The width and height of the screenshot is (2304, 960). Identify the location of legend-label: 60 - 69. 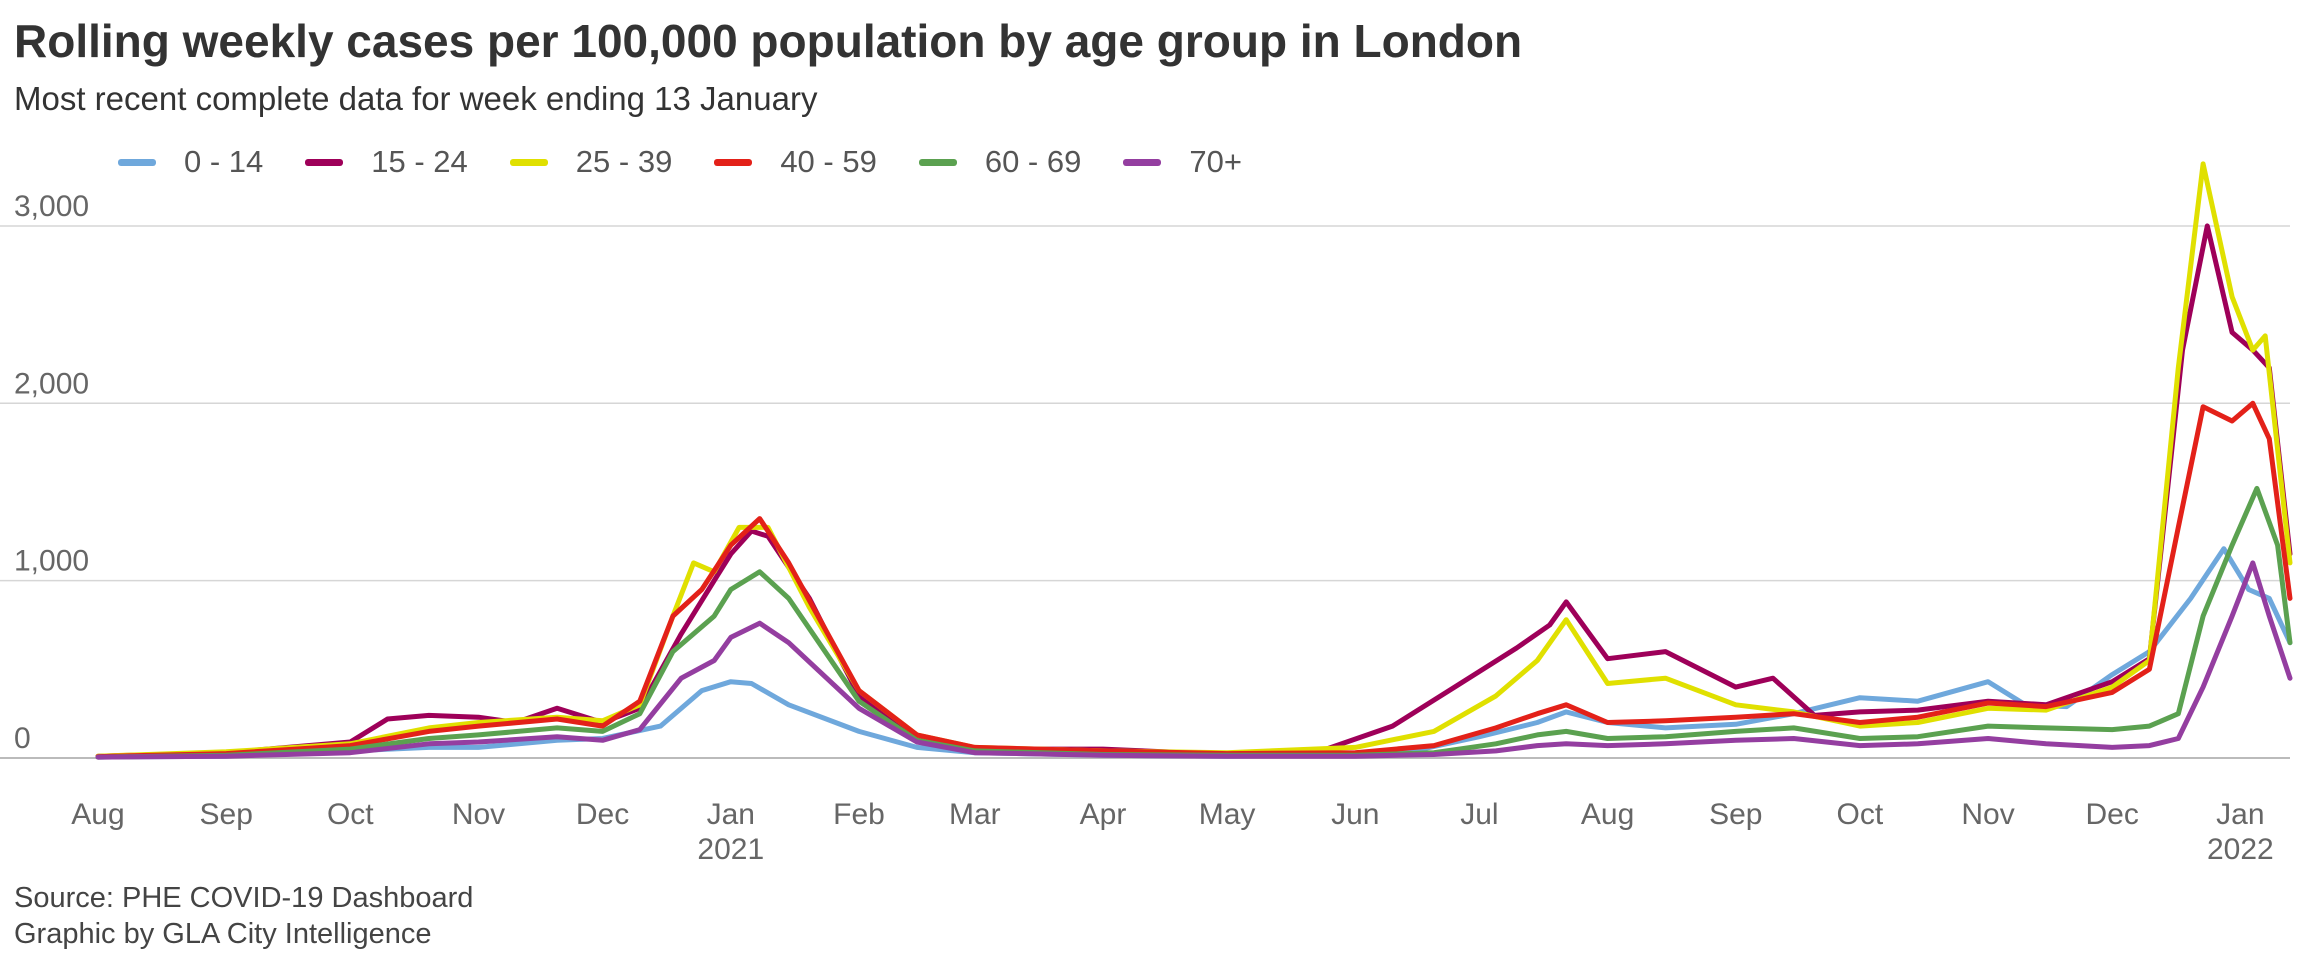
(1033, 161).